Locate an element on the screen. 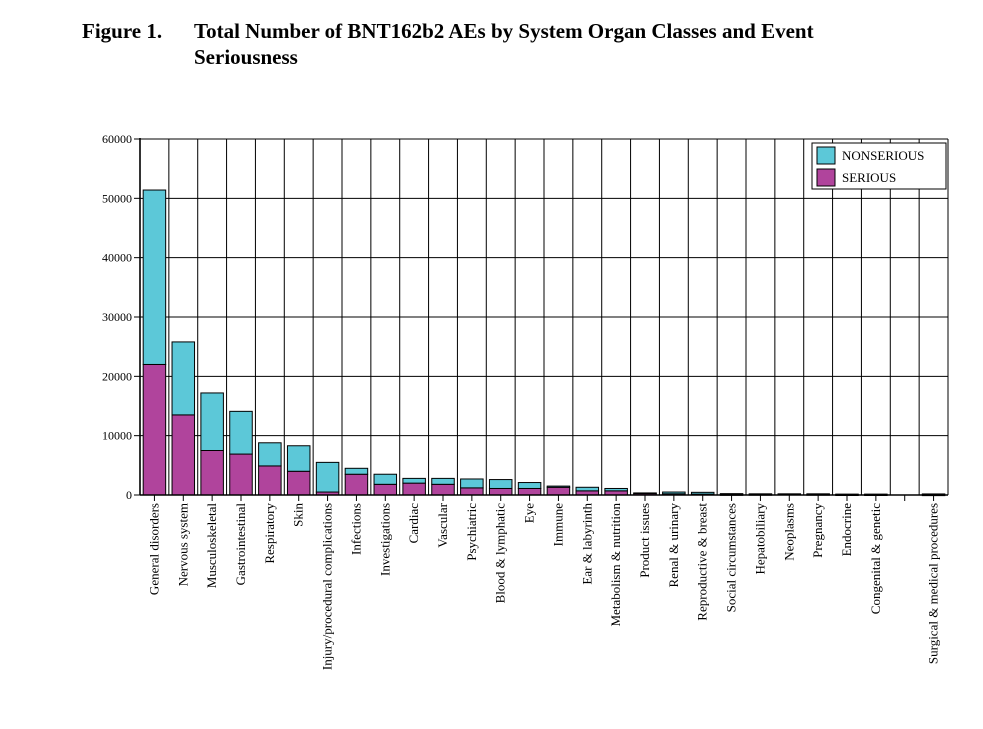 The width and height of the screenshot is (983, 729). x-tick-label-musculoskeletal: Musculoskeletal is located at coordinates (211, 546).